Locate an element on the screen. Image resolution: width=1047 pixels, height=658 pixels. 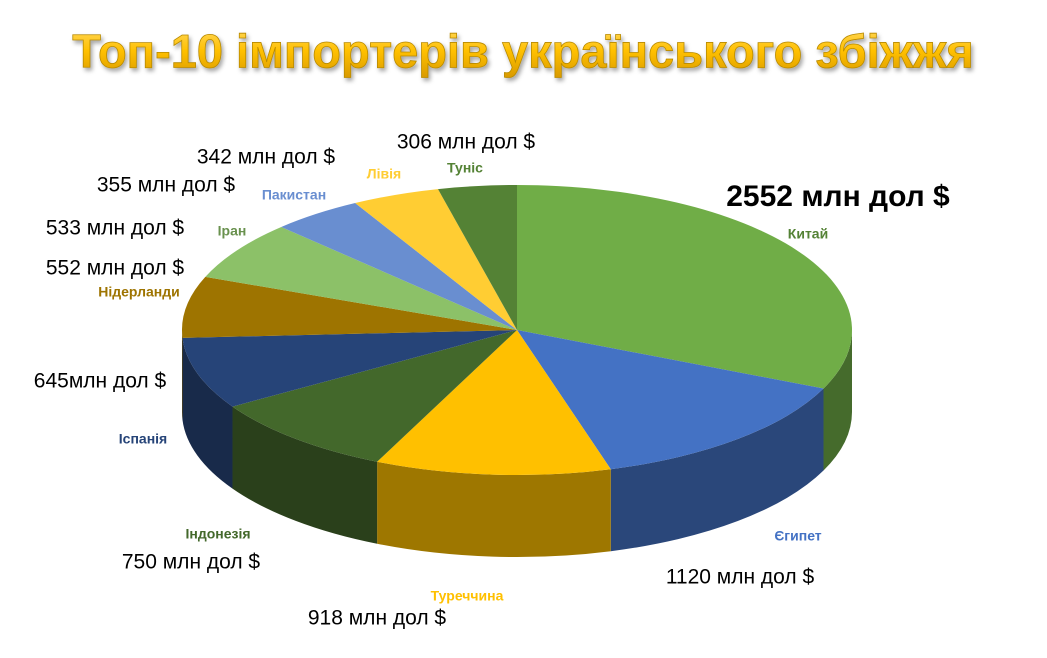
value-label: 2552 млн дол $ is located at coordinates (838, 196).